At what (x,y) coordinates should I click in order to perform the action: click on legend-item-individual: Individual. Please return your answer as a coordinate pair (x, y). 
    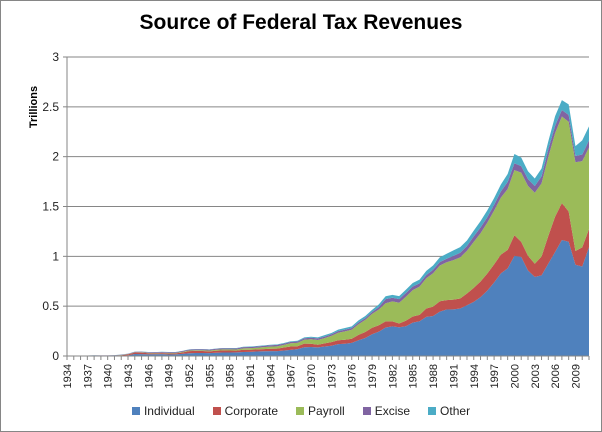
    Looking at the image, I should click on (163, 411).